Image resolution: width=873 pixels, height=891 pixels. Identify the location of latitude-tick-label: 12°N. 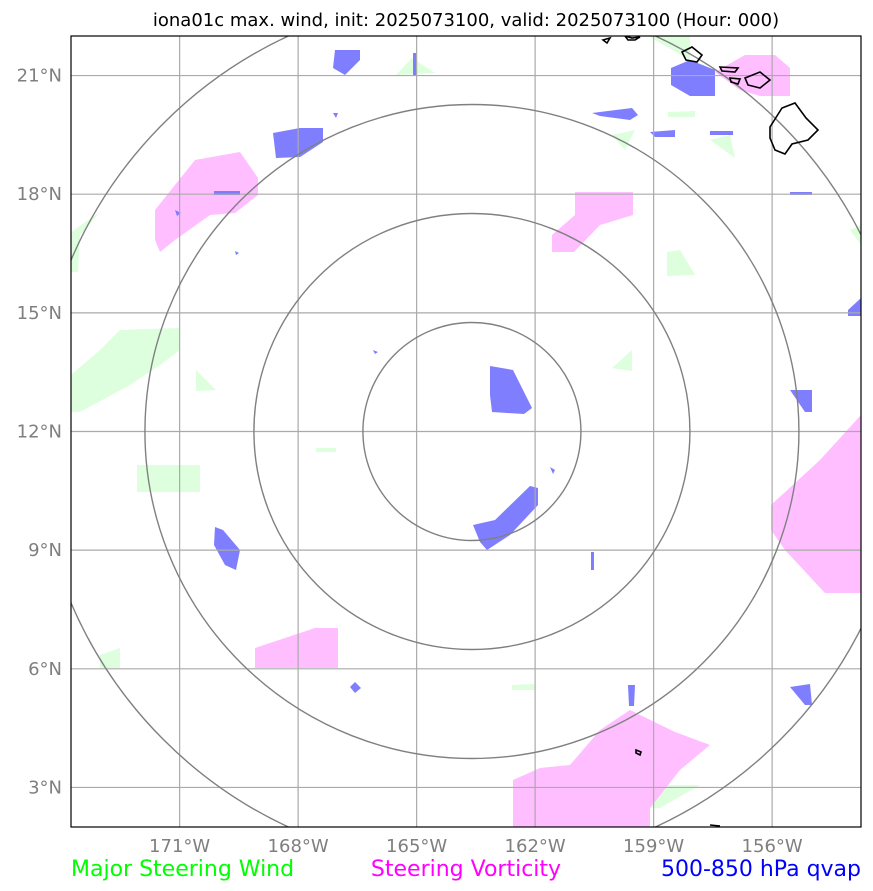
(39, 432).